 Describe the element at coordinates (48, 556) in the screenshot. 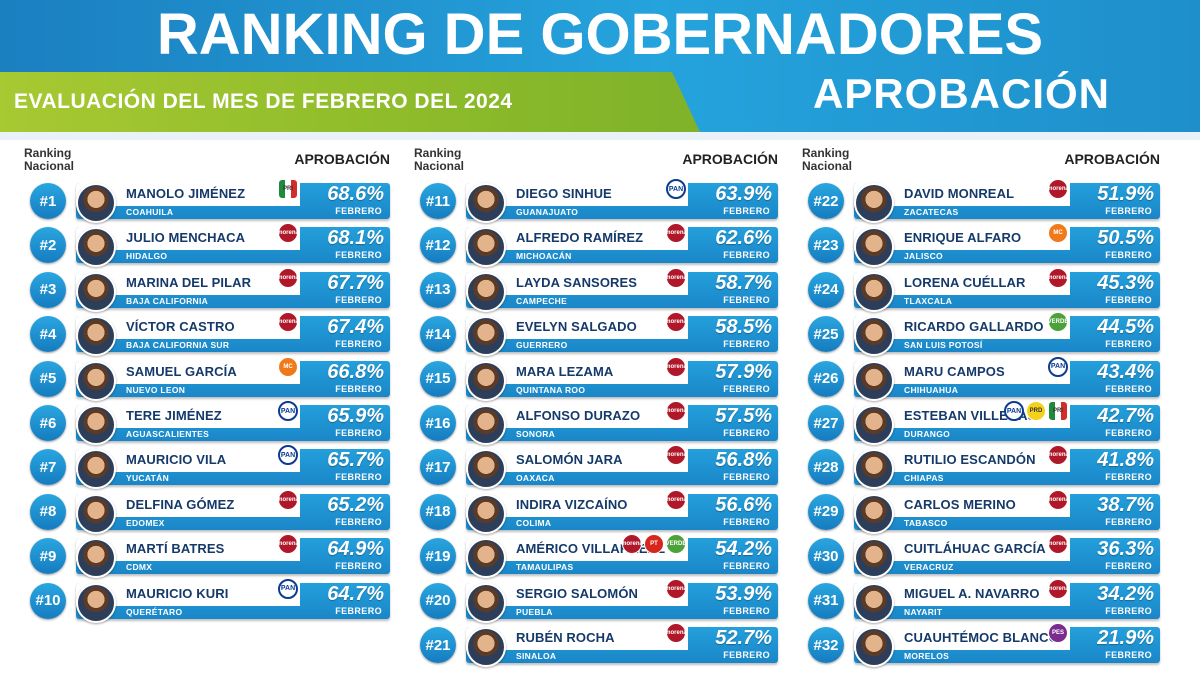

I see `rank-badge: #9` at that location.